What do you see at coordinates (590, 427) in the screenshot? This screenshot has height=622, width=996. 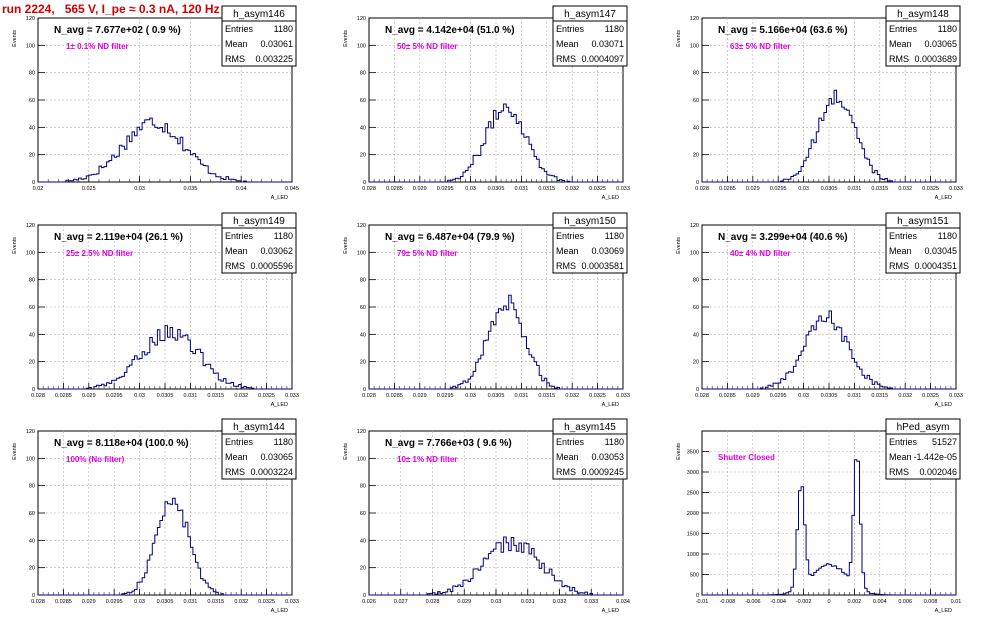 I see `histogram-name: h_asym145` at bounding box center [590, 427].